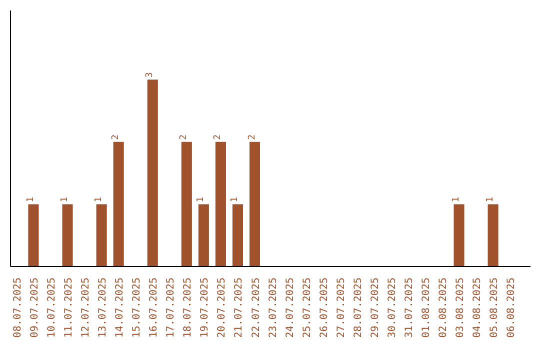 The height and width of the screenshot is (340, 540). What do you see at coordinates (171, 307) in the screenshot?
I see `x-tick-label: 17.07.2025` at bounding box center [171, 307].